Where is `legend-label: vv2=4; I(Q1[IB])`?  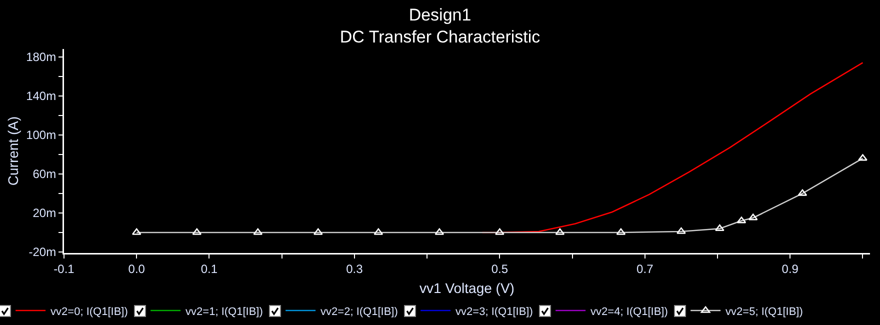
legend-label: vv2=4; I(Q1[IB]) is located at coordinates (629, 312).